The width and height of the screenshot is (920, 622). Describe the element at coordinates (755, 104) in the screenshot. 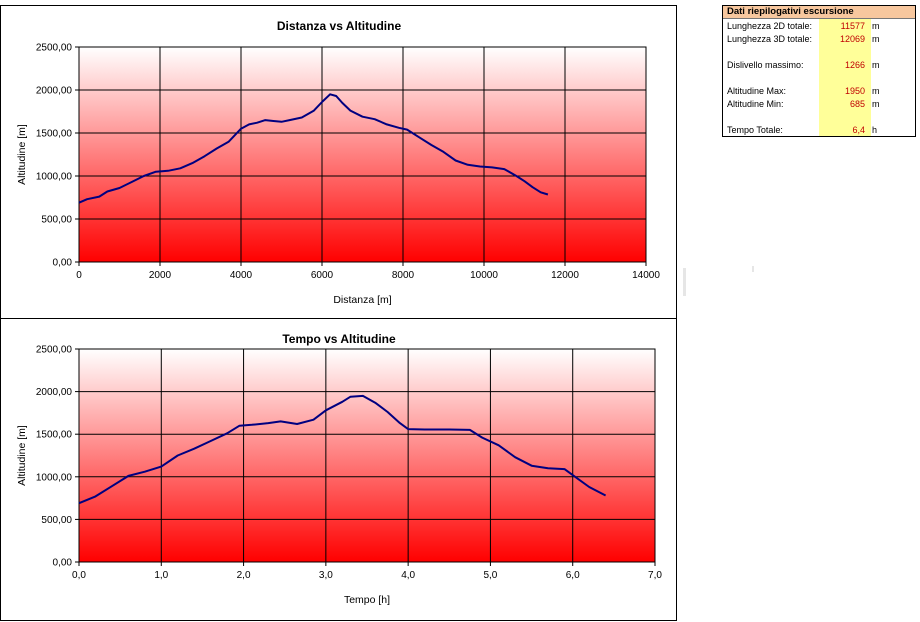

I see `summary-label: Altitudine Min:` at that location.